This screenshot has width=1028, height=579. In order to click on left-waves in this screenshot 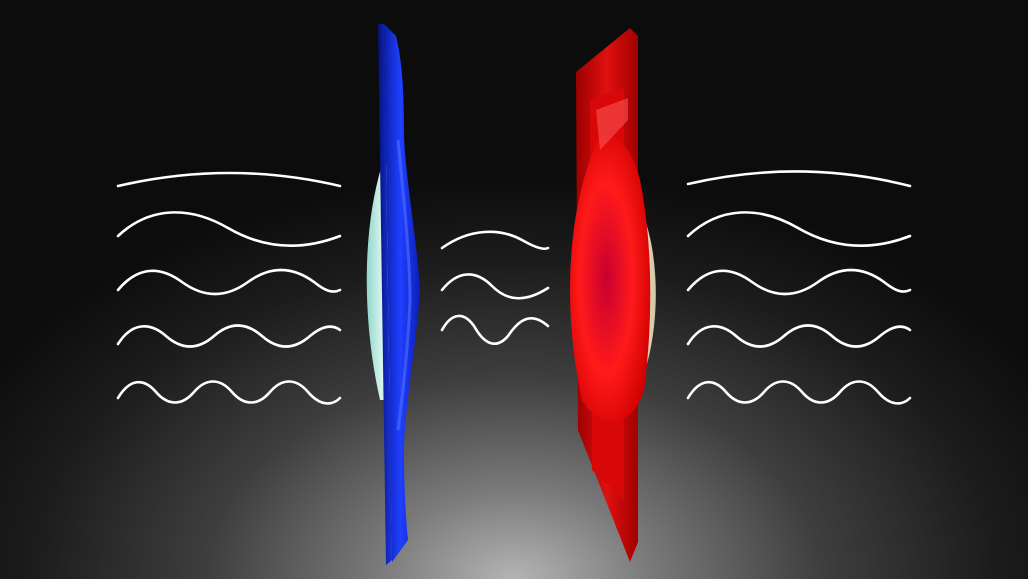, I will do `click(229, 288)`.